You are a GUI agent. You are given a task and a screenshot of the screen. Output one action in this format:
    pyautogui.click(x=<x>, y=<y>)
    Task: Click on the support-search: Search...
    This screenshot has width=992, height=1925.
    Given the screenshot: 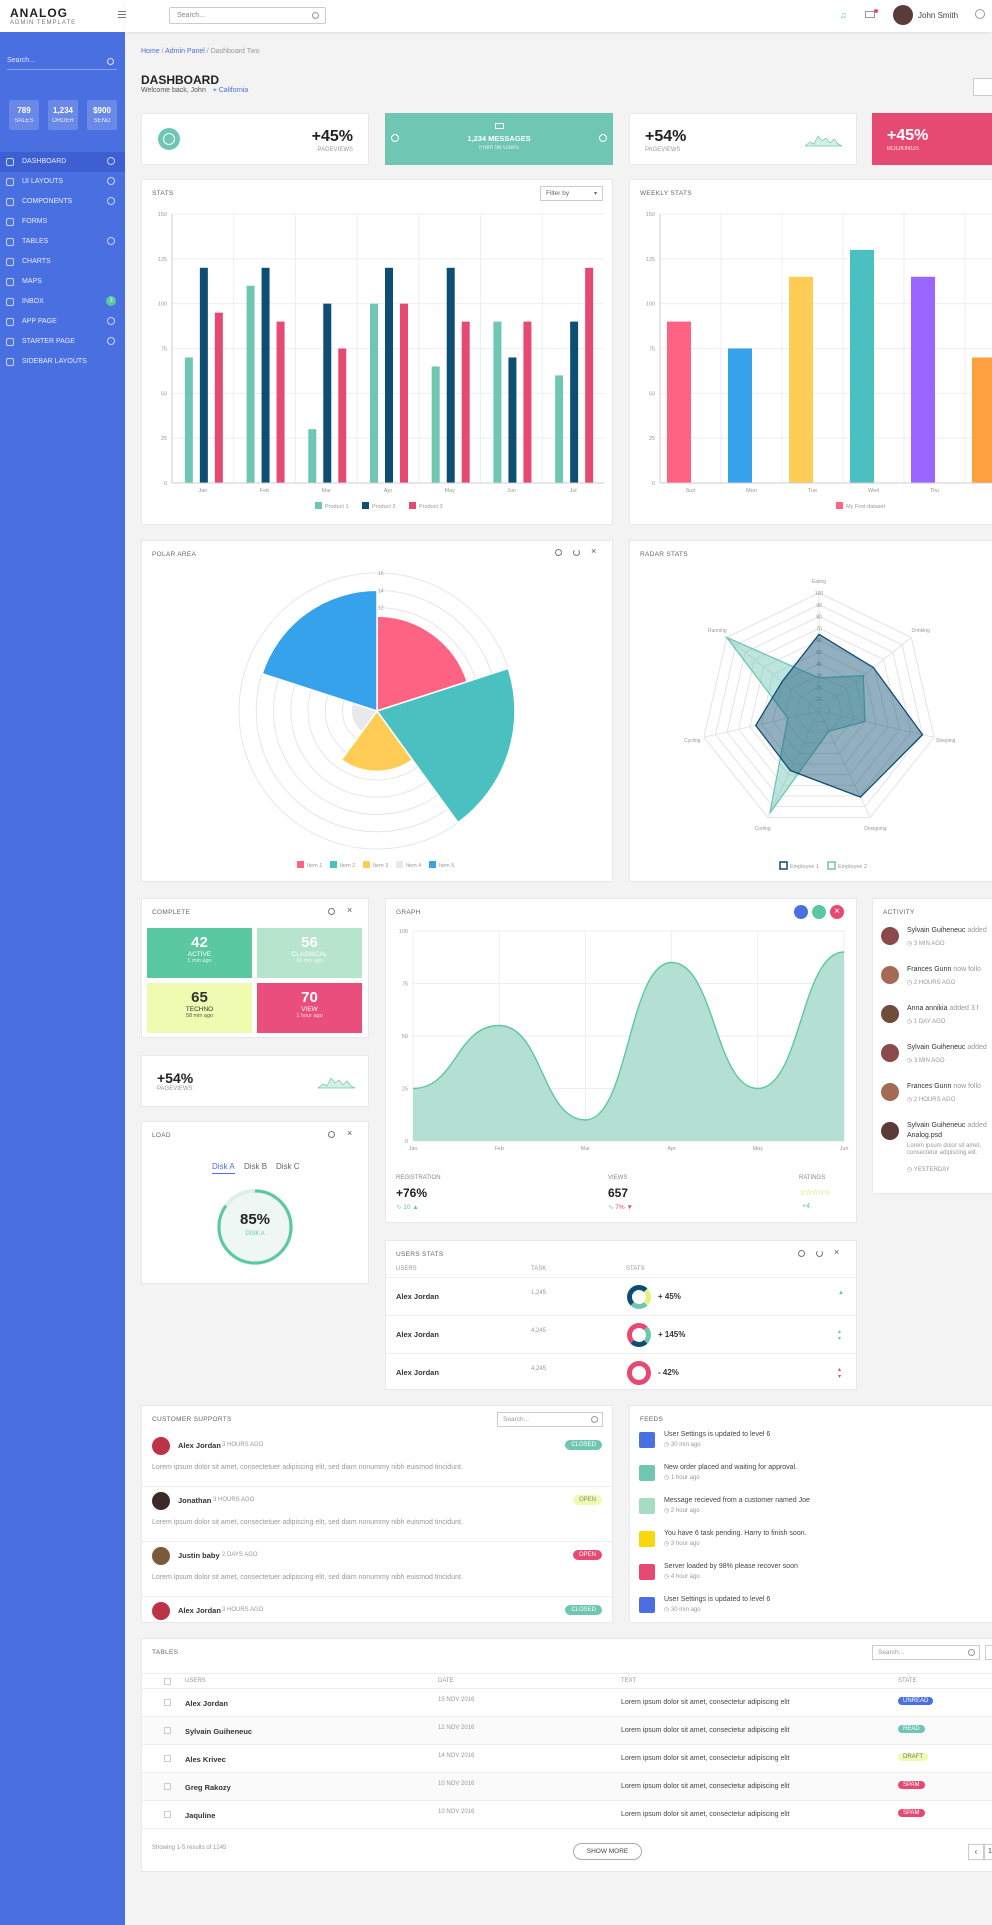 What is the action you would take?
    pyautogui.click(x=550, y=1419)
    